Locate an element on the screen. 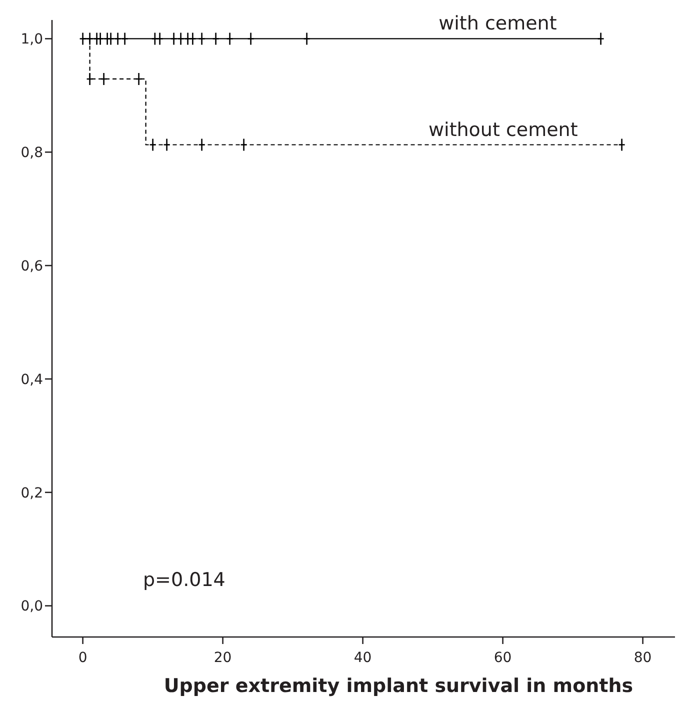 The width and height of the screenshot is (680, 708). x-tick-label: 60 is located at coordinates (503, 658).